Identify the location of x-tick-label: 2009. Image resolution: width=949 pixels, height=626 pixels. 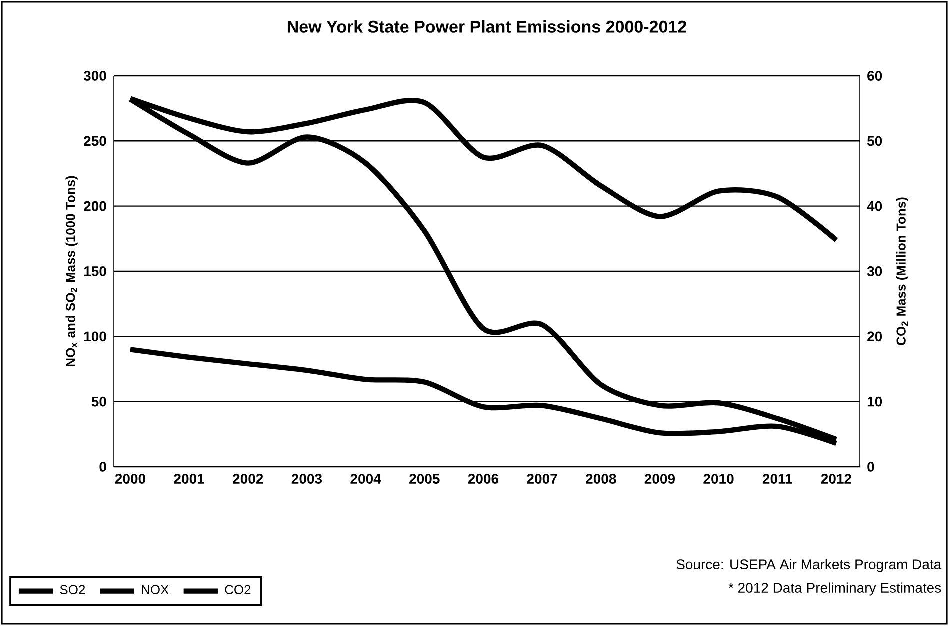
(659, 479).